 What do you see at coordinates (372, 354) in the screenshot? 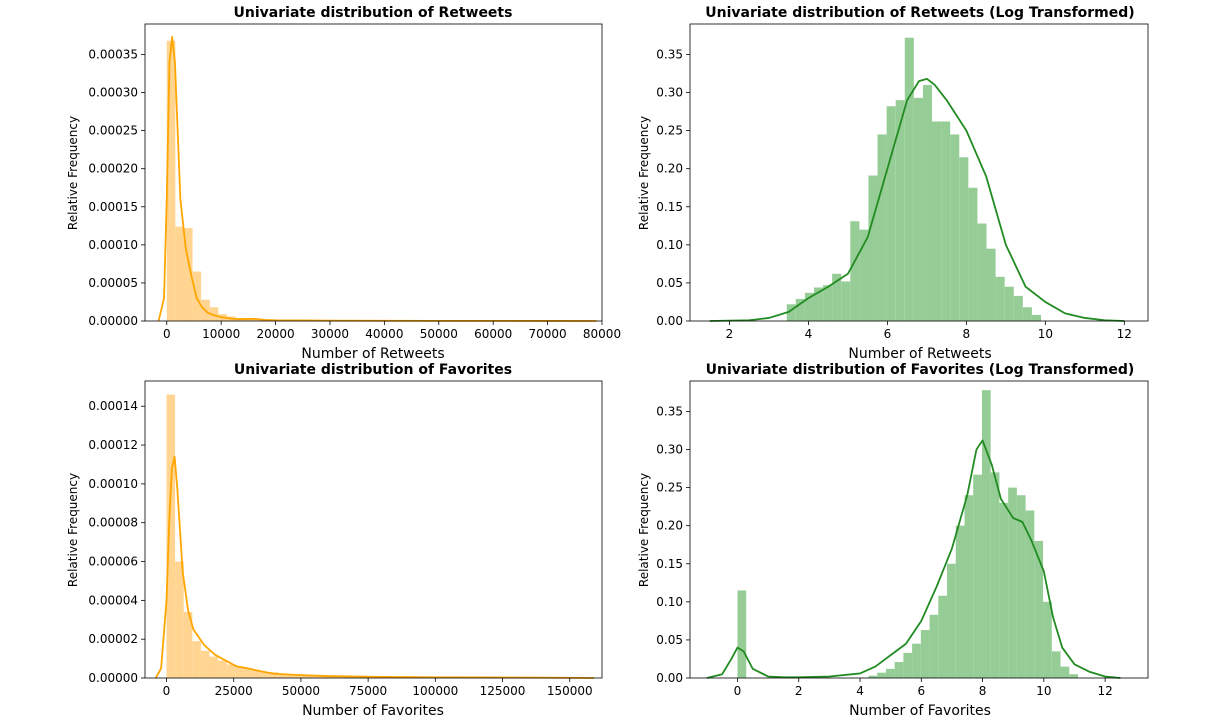
I see `x-axis-label: Number of Retweets` at bounding box center [372, 354].